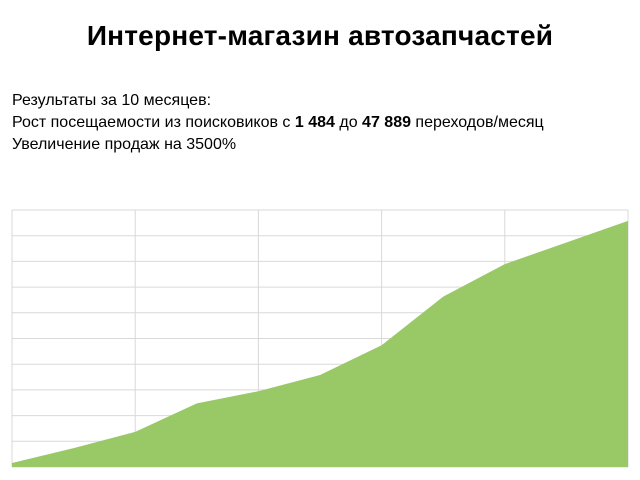 This screenshot has width=640, height=480. Describe the element at coordinates (112, 100) in the screenshot. I see `results-period: Результаты за 10 месяцев:` at that location.